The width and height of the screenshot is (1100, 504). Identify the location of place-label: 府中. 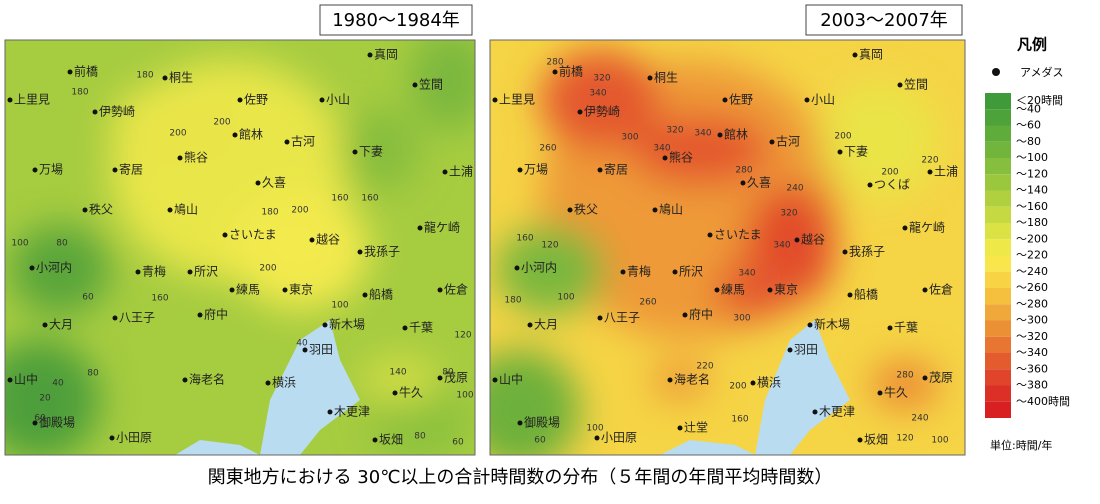
(216, 314).